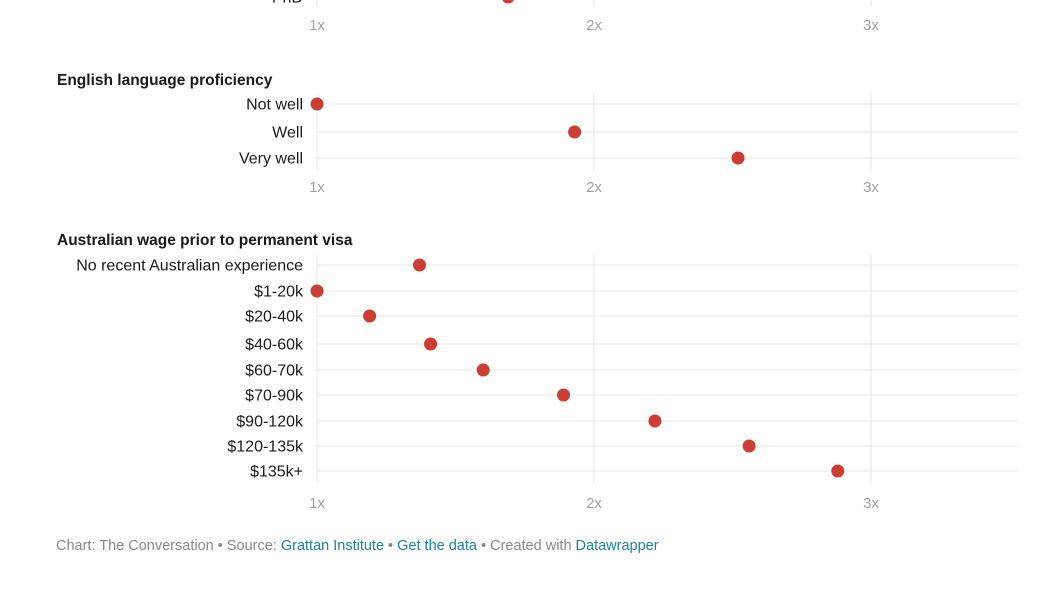 Image resolution: width=1052 pixels, height=610 pixels. I want to click on category-label: Well, so click(287, 133).